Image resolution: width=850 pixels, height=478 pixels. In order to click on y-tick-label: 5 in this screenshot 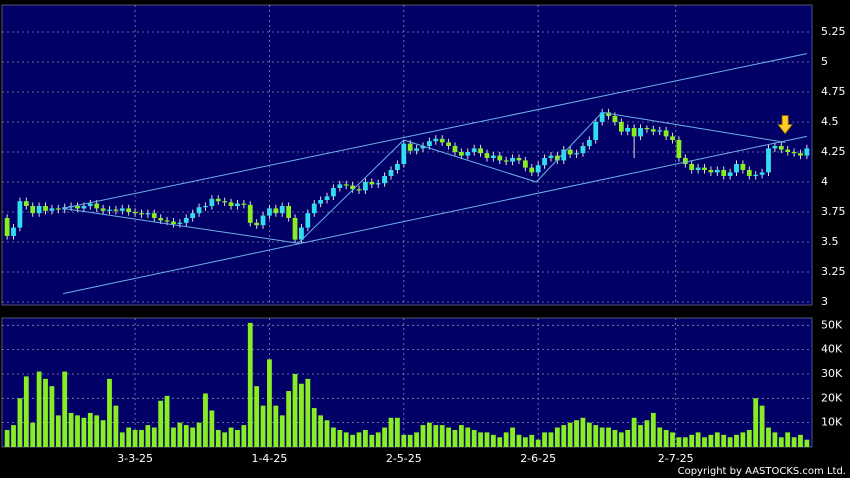, I will do `click(824, 61)`.